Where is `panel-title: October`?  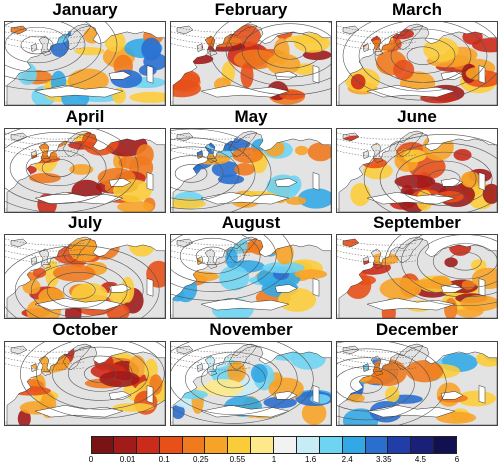 panel-title: October is located at coordinates (85, 329).